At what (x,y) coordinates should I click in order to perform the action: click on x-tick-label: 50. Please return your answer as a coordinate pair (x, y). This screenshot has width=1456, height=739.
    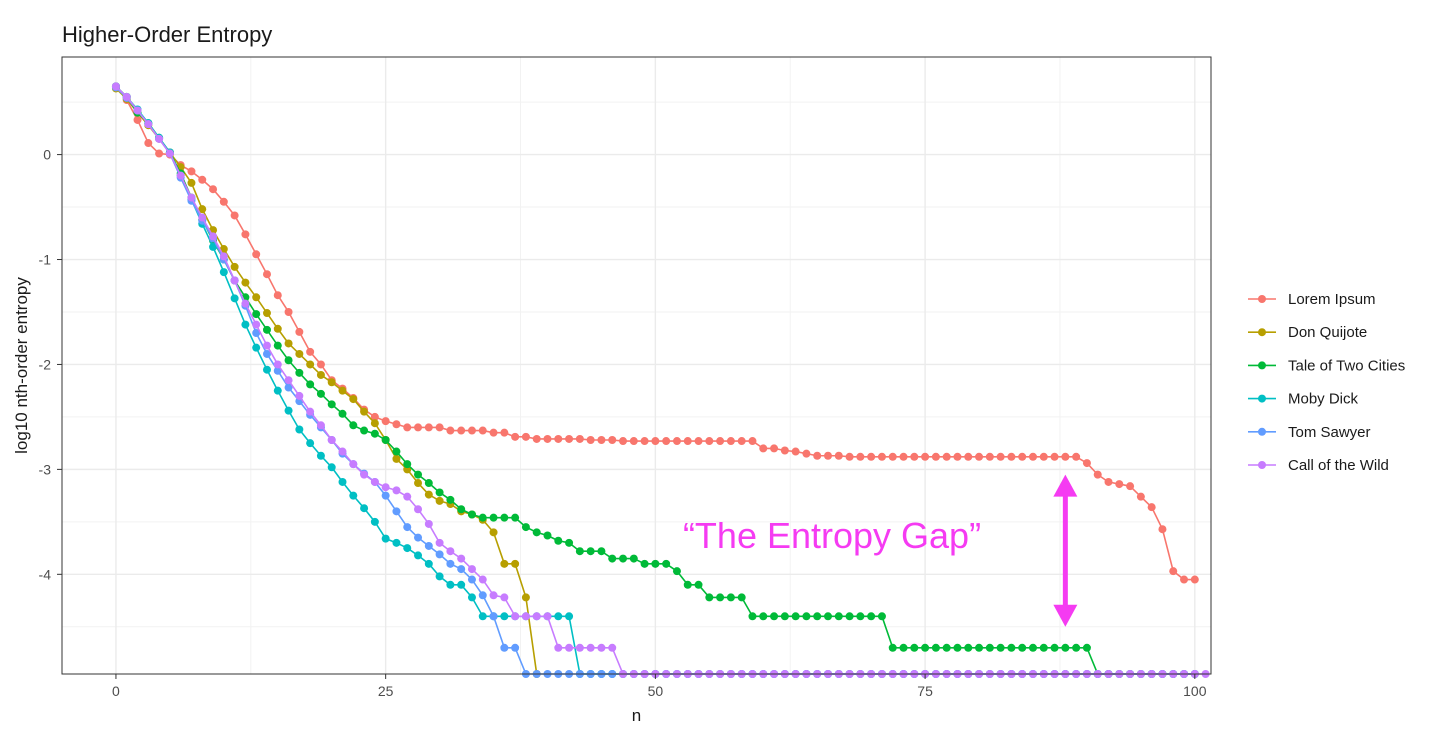
    Looking at the image, I should click on (656, 691).